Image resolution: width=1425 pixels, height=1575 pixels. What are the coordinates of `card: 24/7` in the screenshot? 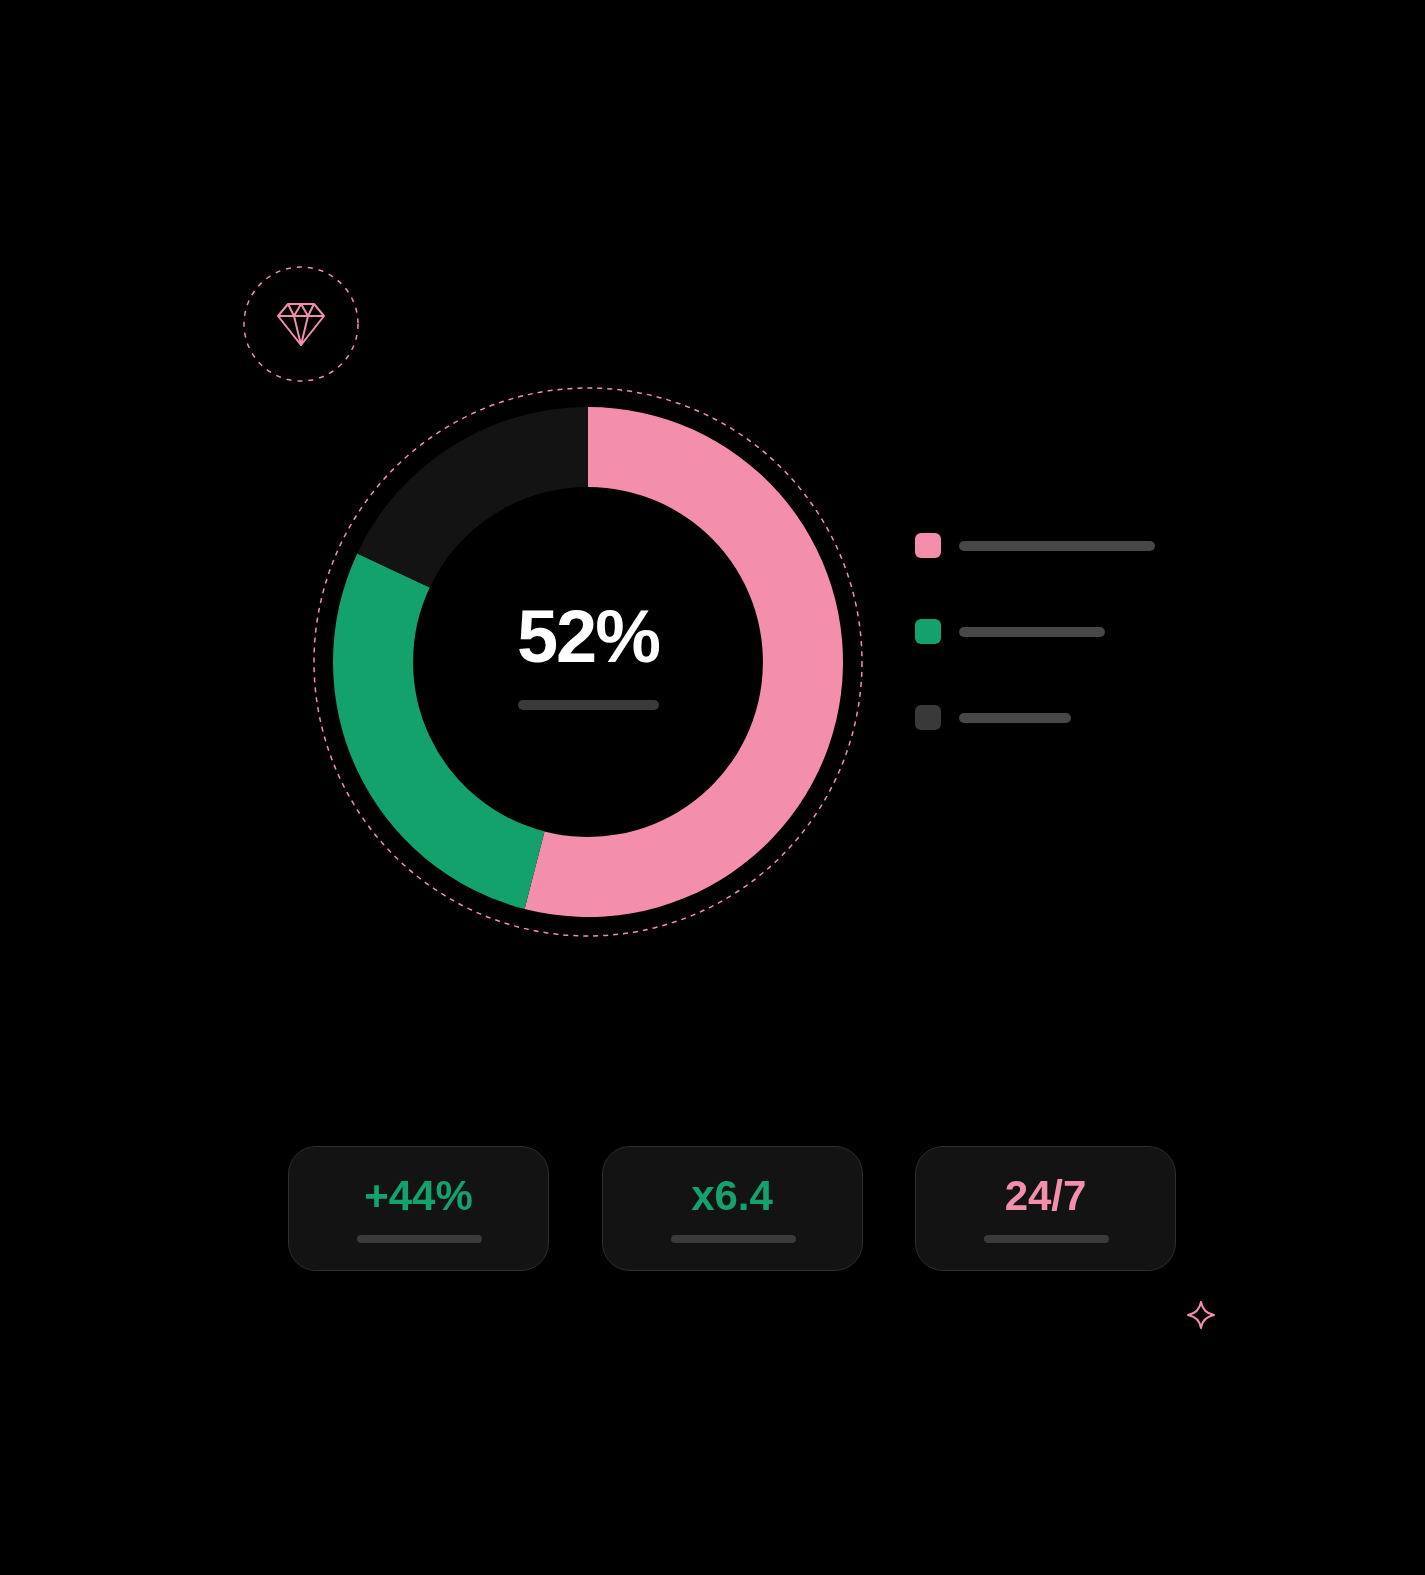 It's located at (1045, 1208).